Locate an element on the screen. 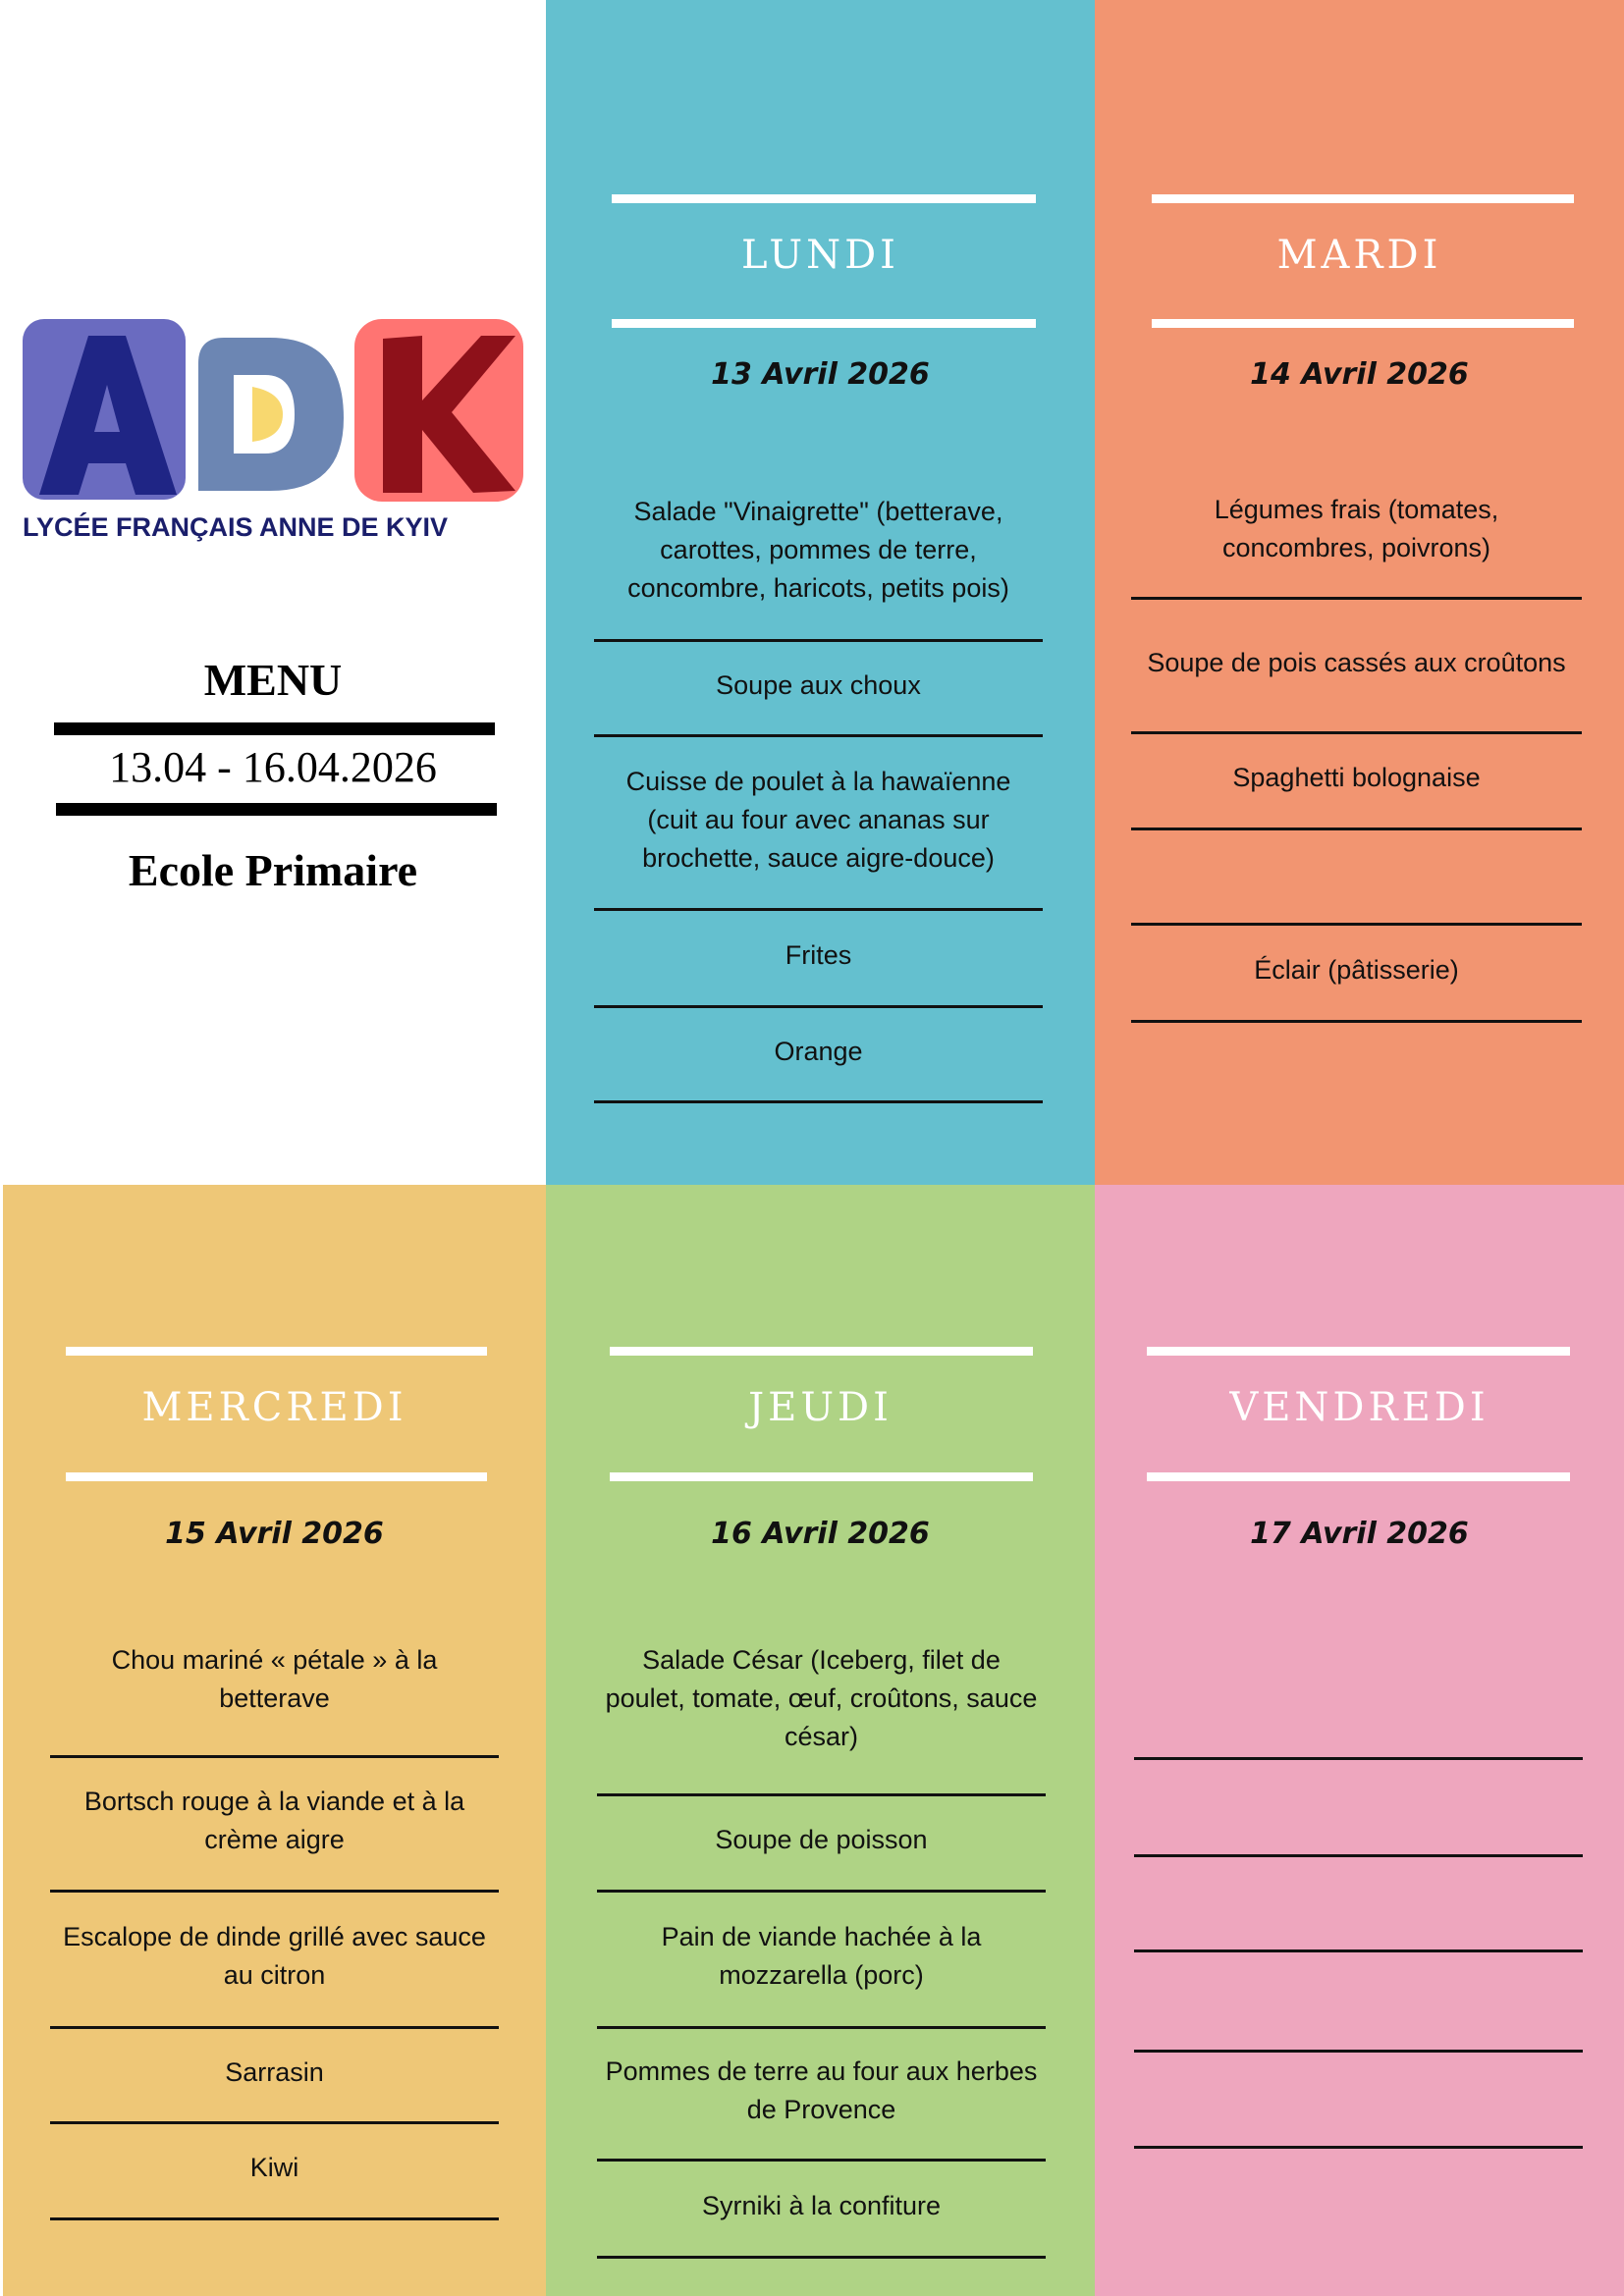  menu-item: Sarrasin is located at coordinates (274, 2071).